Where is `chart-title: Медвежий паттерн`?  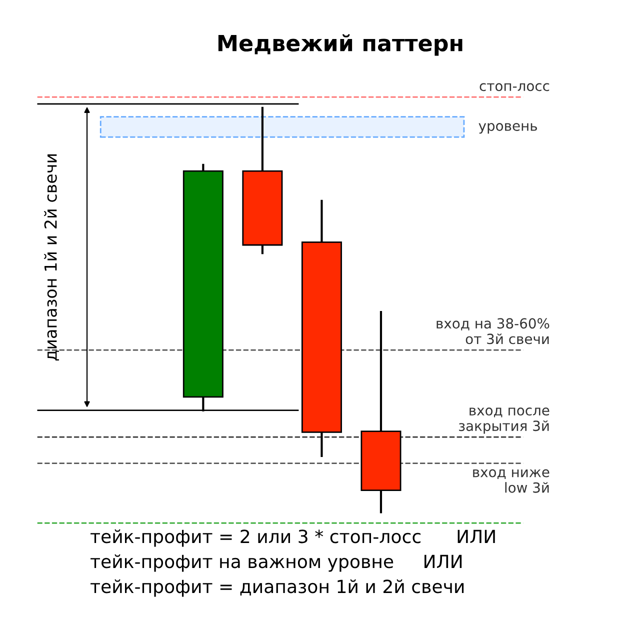
chart-title: Медвежий паттерн is located at coordinates (340, 45).